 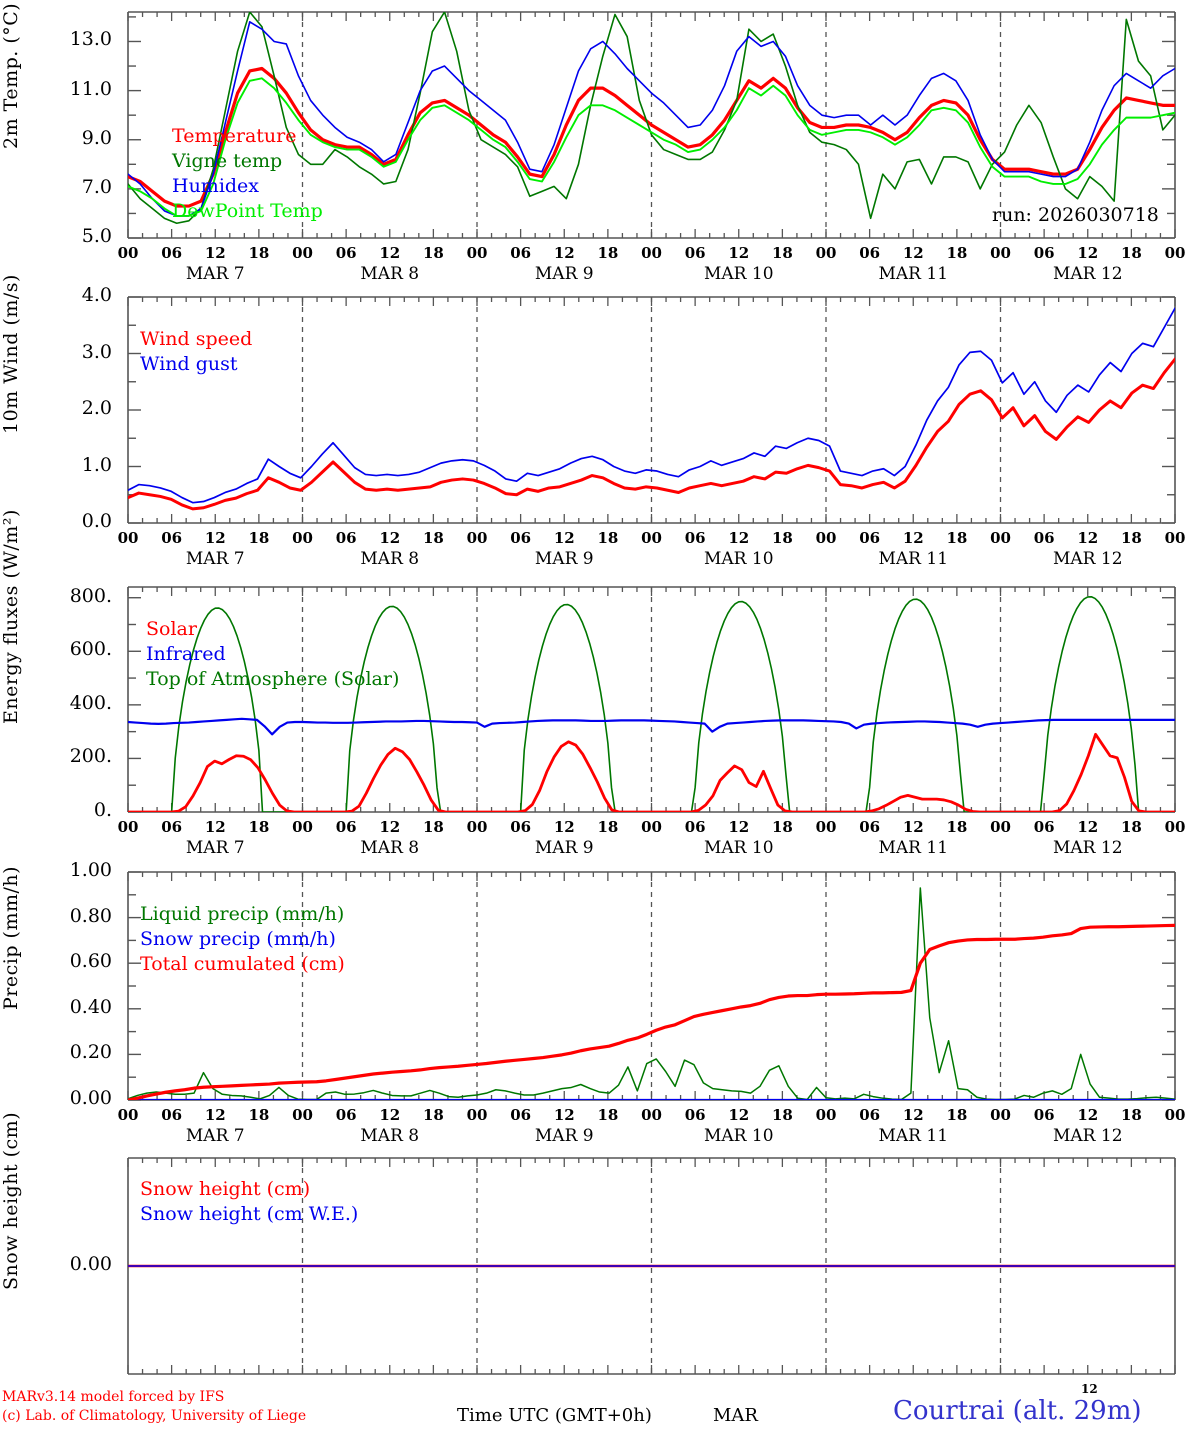 What do you see at coordinates (554, 1415) in the screenshot?
I see `time-axis-label: Time UTC (GMT+0h)` at bounding box center [554, 1415].